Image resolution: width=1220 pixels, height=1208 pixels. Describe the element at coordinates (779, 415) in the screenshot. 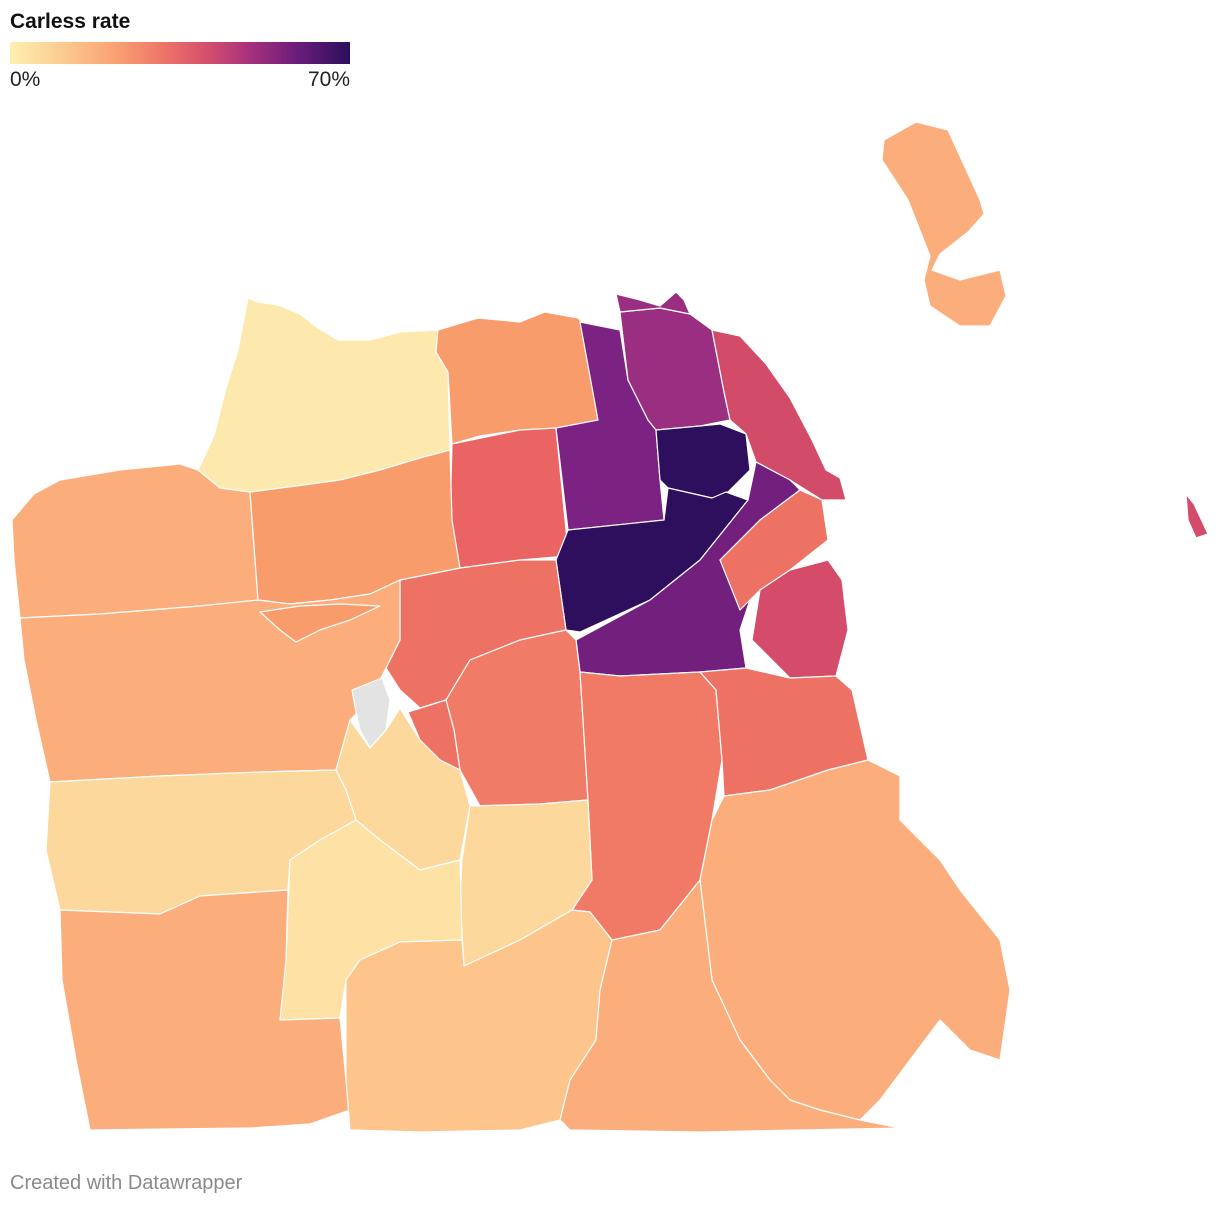

I see `region-financial-district` at that location.